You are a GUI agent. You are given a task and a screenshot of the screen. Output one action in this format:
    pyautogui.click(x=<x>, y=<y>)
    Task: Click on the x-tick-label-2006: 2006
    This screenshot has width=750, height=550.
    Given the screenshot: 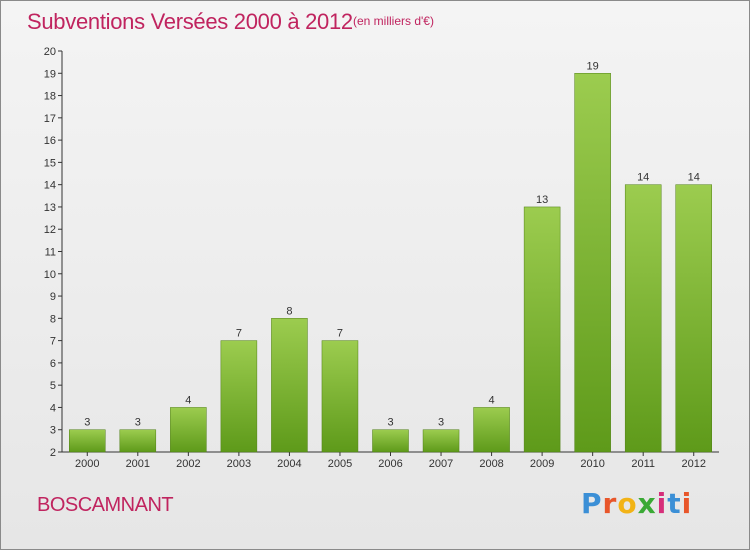 What is the action you would take?
    pyautogui.click(x=390, y=464)
    